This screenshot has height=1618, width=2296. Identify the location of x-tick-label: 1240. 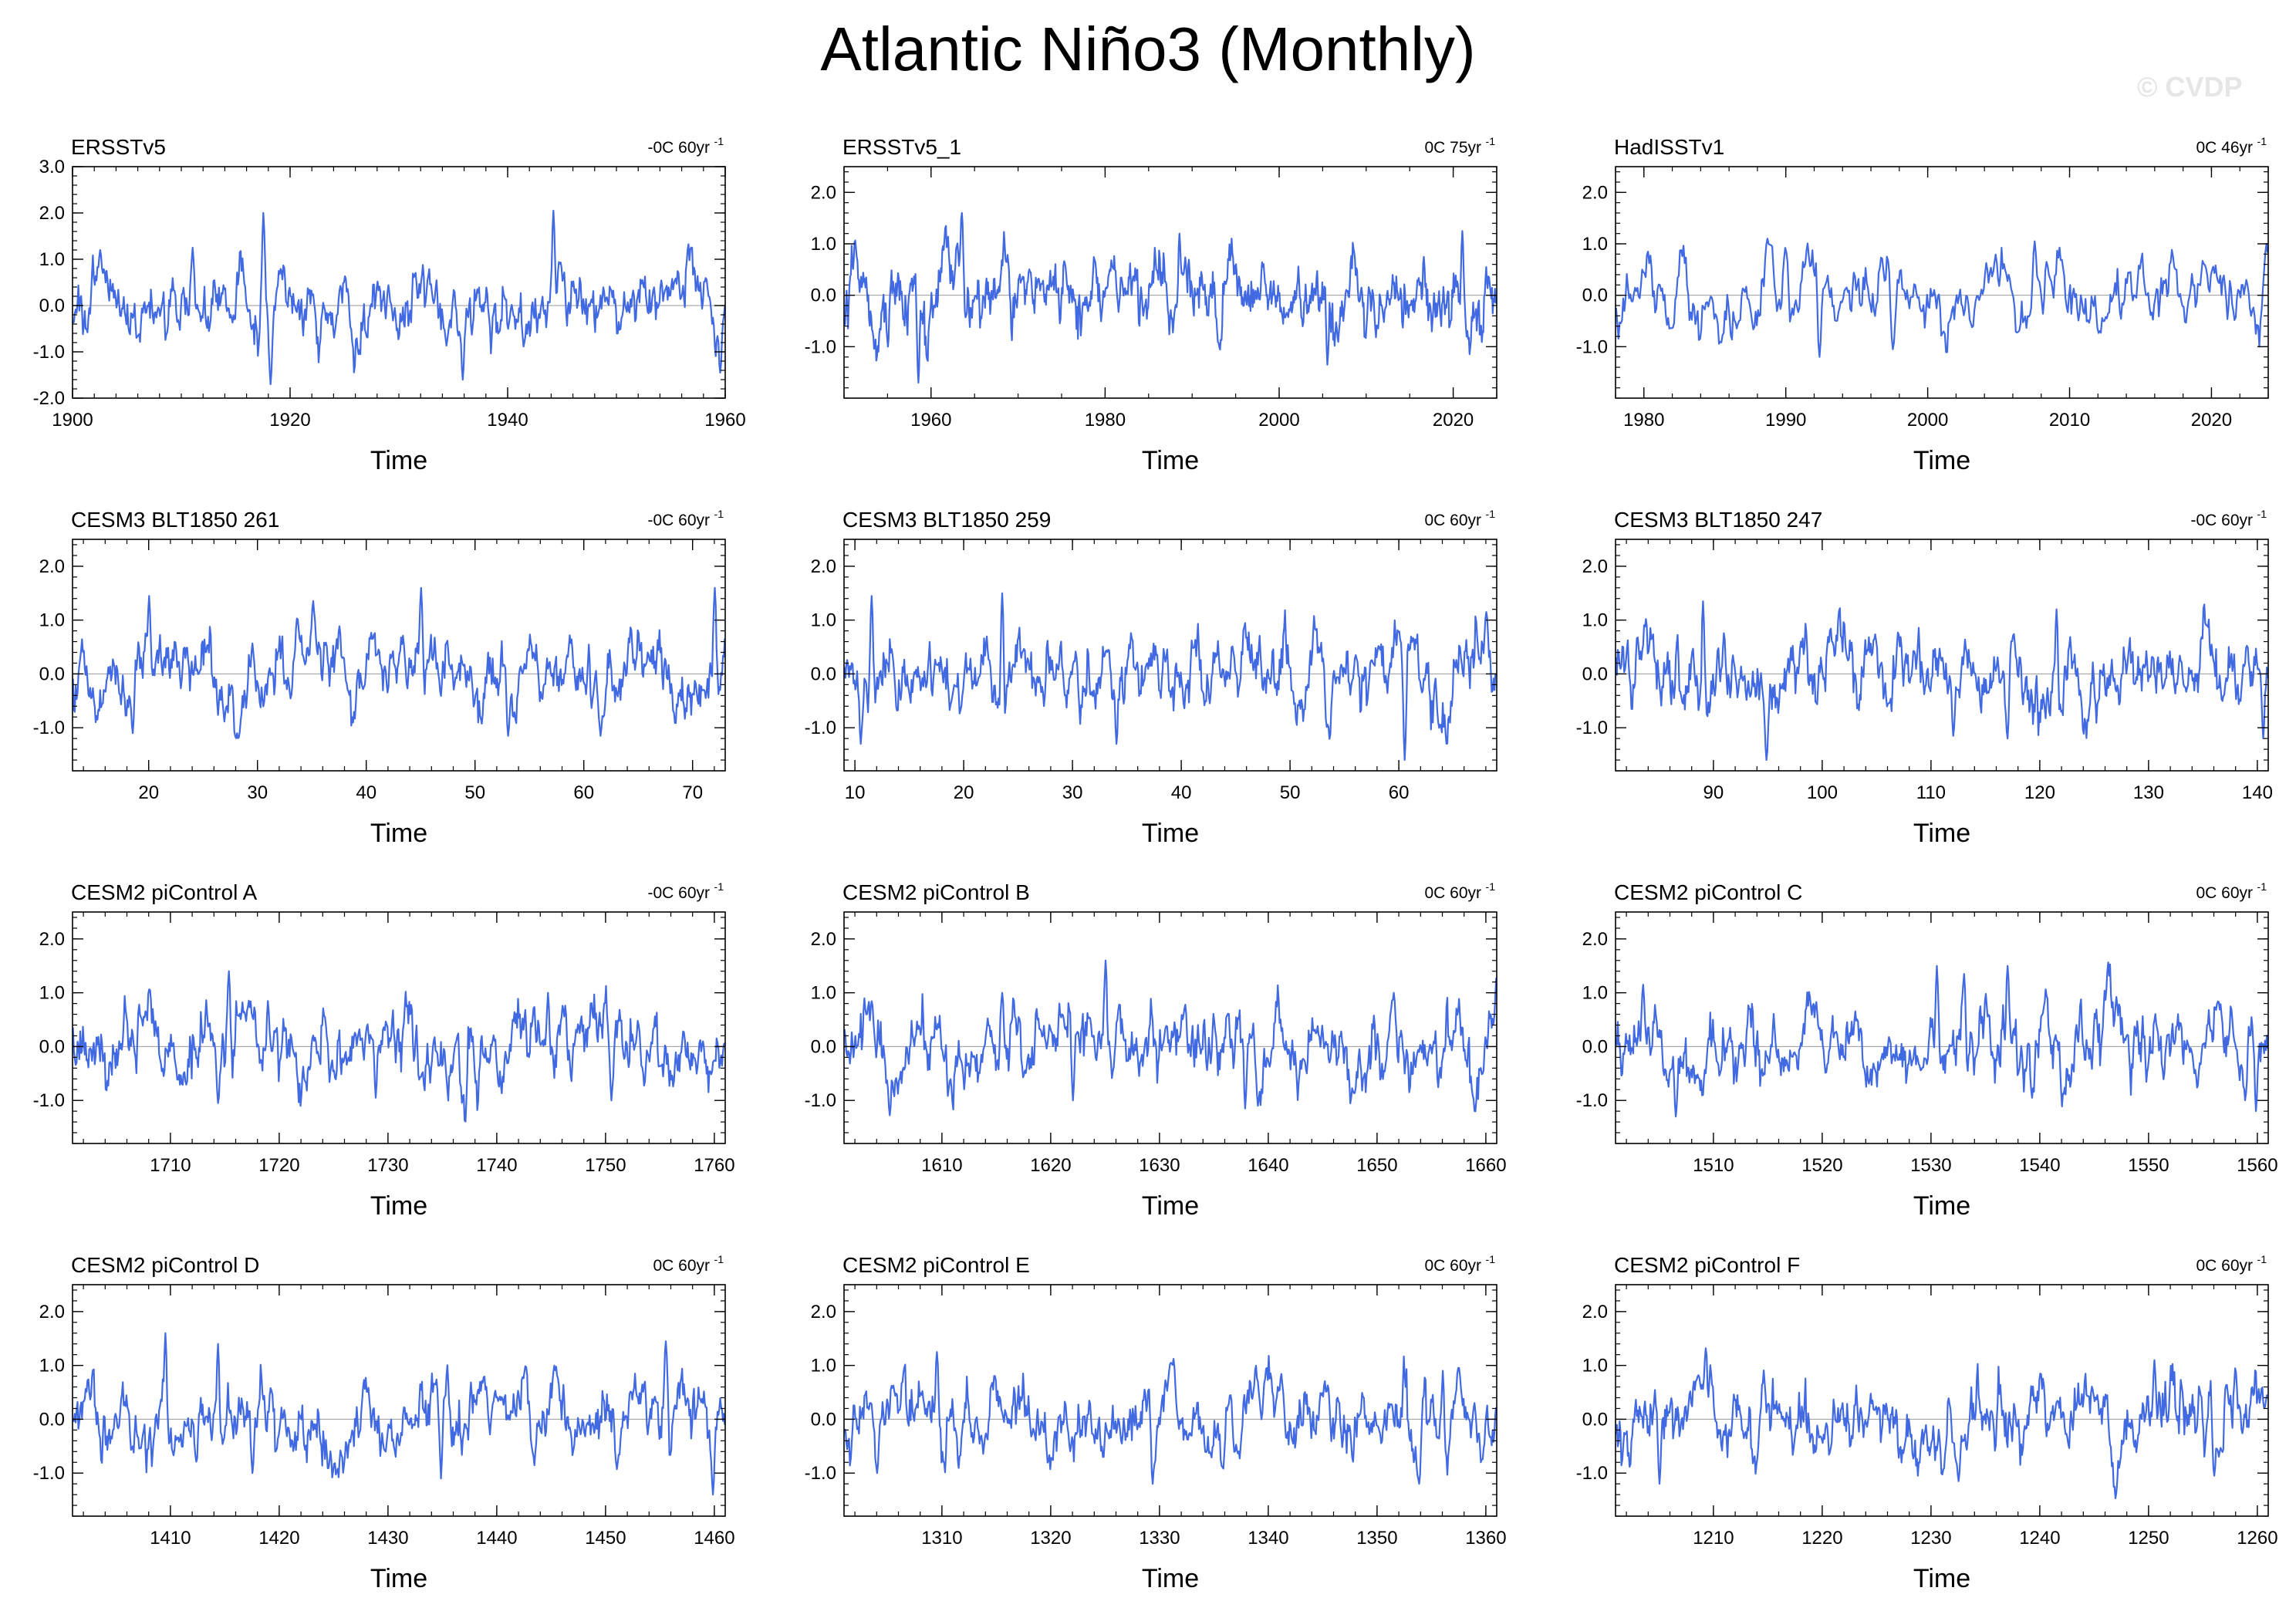
(2039, 1538).